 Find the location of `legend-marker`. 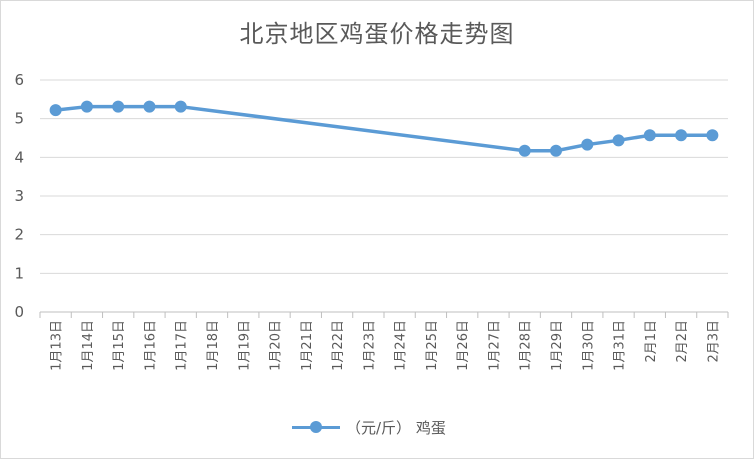

legend-marker is located at coordinates (316, 427).